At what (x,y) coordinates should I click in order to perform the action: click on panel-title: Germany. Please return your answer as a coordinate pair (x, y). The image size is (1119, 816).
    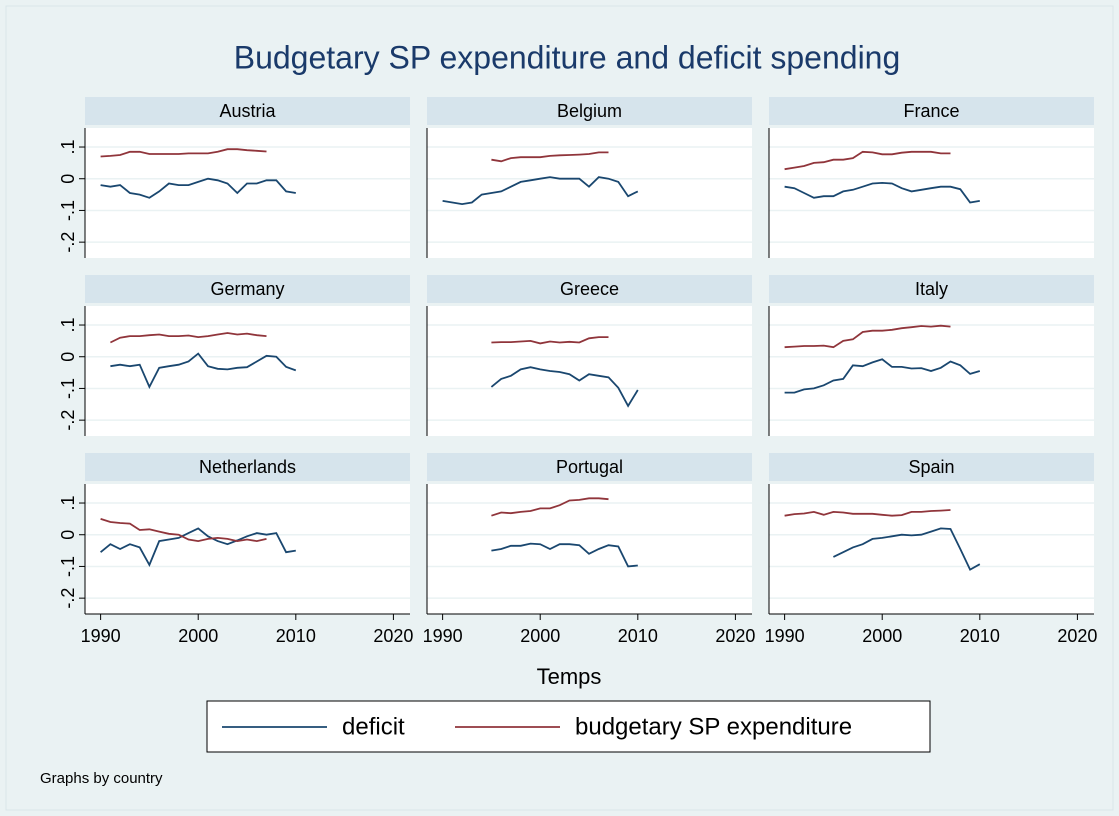
    Looking at the image, I should click on (247, 289).